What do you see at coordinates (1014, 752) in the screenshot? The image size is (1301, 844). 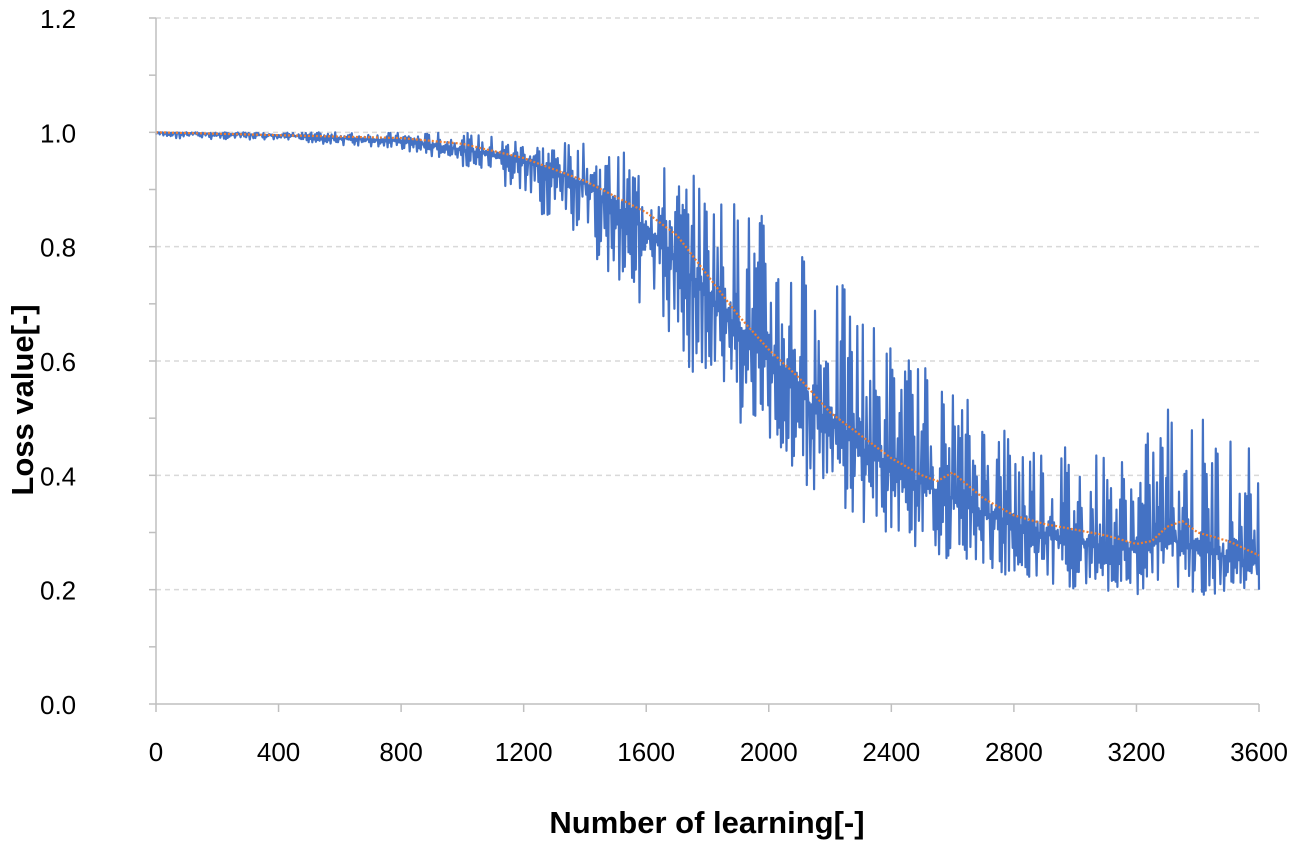 I see `x-tick-label: 2800` at bounding box center [1014, 752].